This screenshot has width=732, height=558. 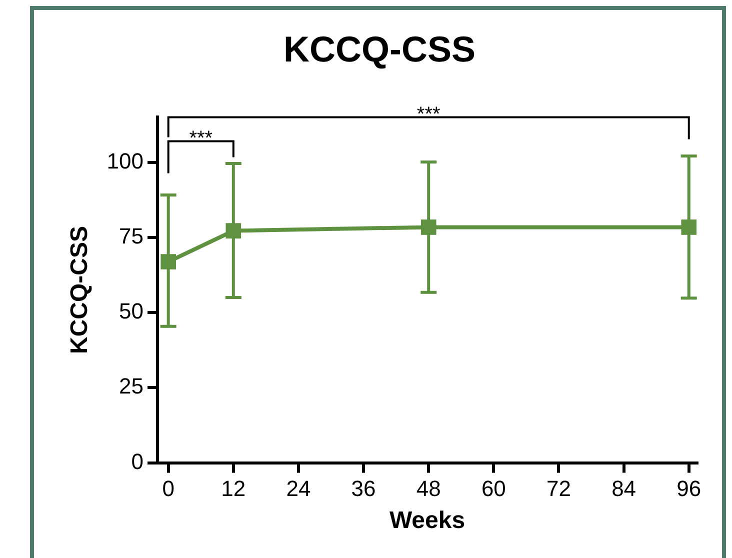 What do you see at coordinates (363, 489) in the screenshot?
I see `x-tick-label: 36` at bounding box center [363, 489].